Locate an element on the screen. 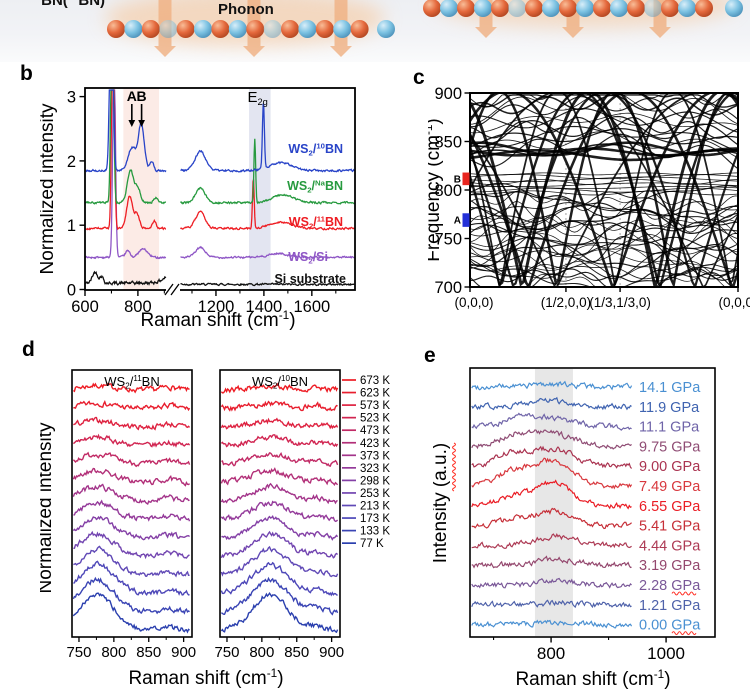 This screenshot has width=750, height=700. isotope-label: 10BN(11BN) is located at coordinates (68, 4).